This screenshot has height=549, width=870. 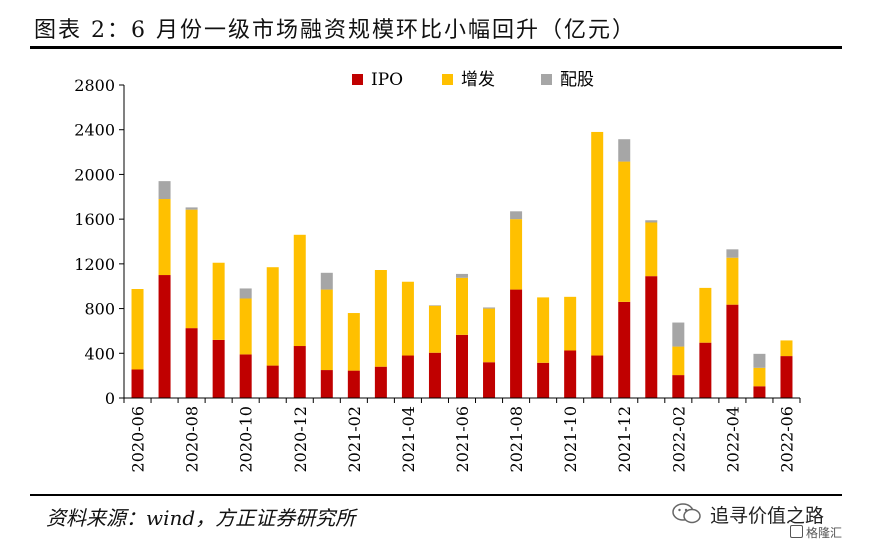 What do you see at coordinates (94, 219) in the screenshot?
I see `y-tick-label: 1600` at bounding box center [94, 219].